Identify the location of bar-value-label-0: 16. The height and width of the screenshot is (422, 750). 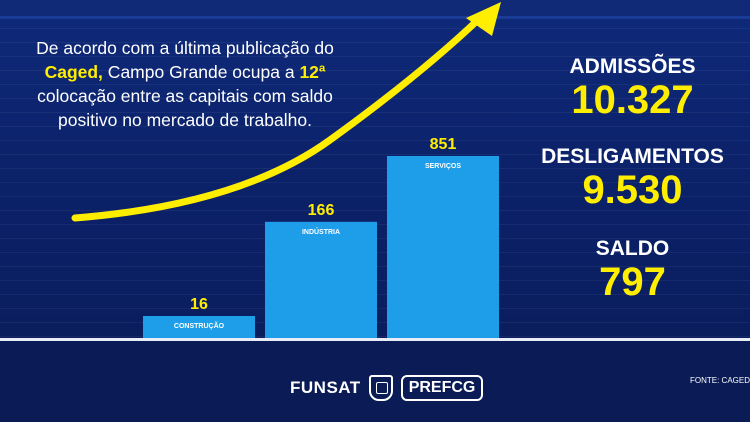
(199, 304).